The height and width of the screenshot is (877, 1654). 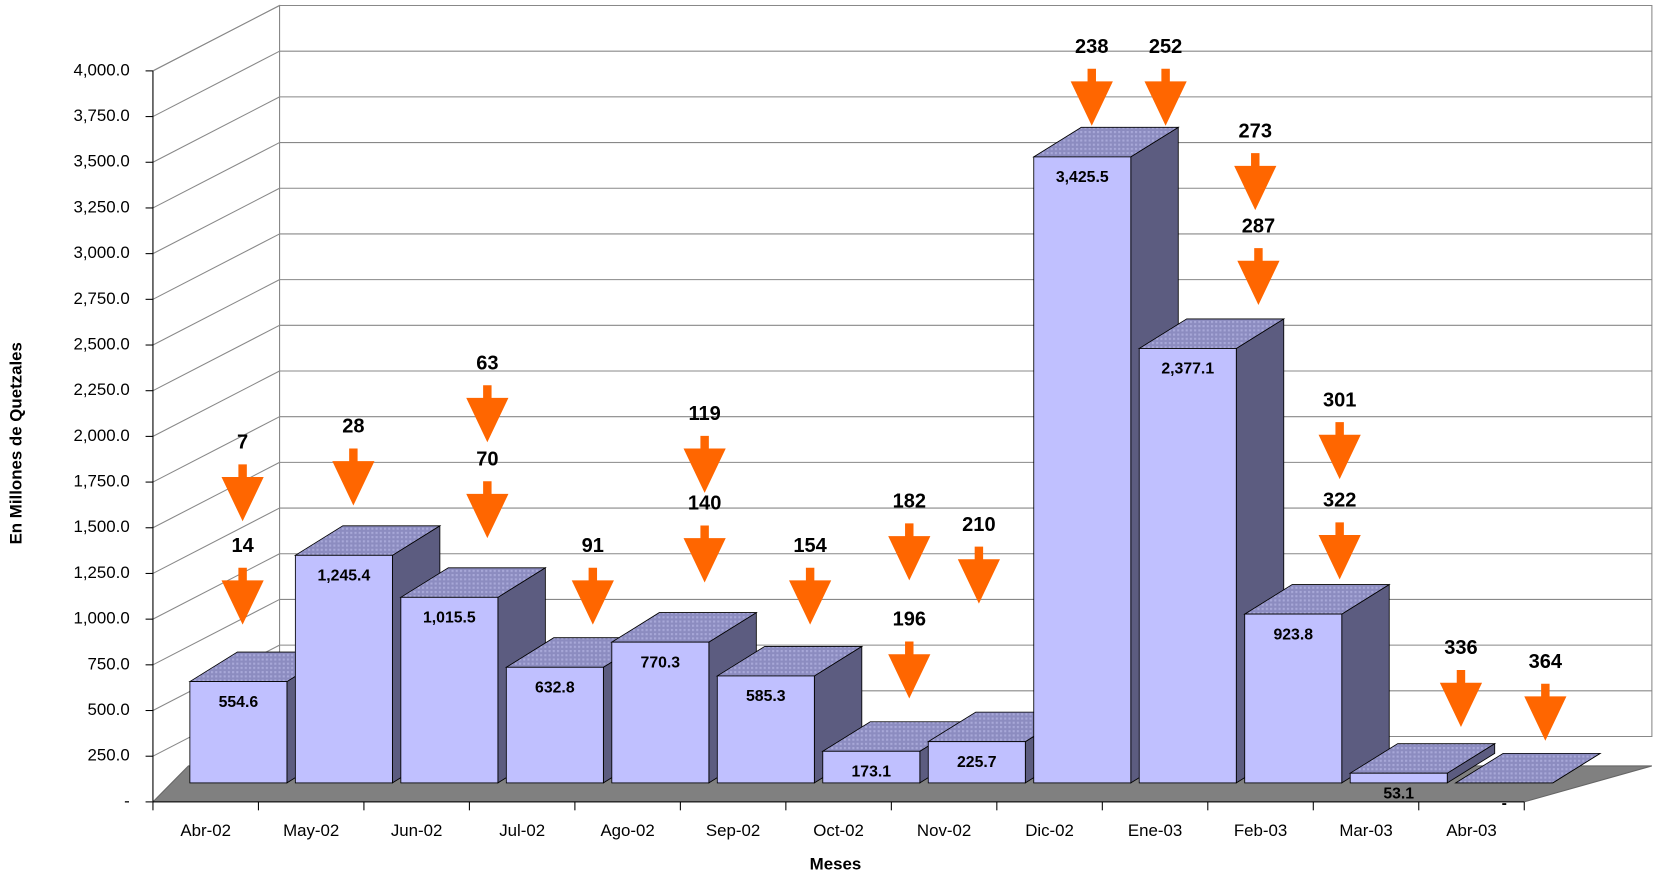 I want to click on bar-top, so click(x=1528, y=768).